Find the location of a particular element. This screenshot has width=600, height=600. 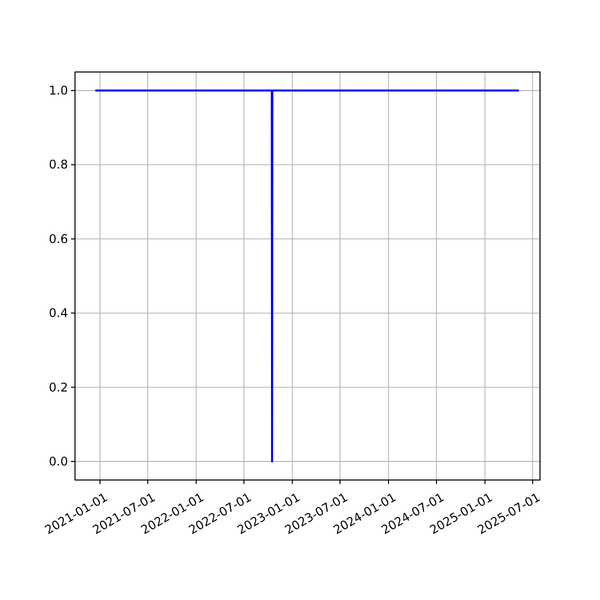

y-tick-label: 0.2 is located at coordinates (58, 387).